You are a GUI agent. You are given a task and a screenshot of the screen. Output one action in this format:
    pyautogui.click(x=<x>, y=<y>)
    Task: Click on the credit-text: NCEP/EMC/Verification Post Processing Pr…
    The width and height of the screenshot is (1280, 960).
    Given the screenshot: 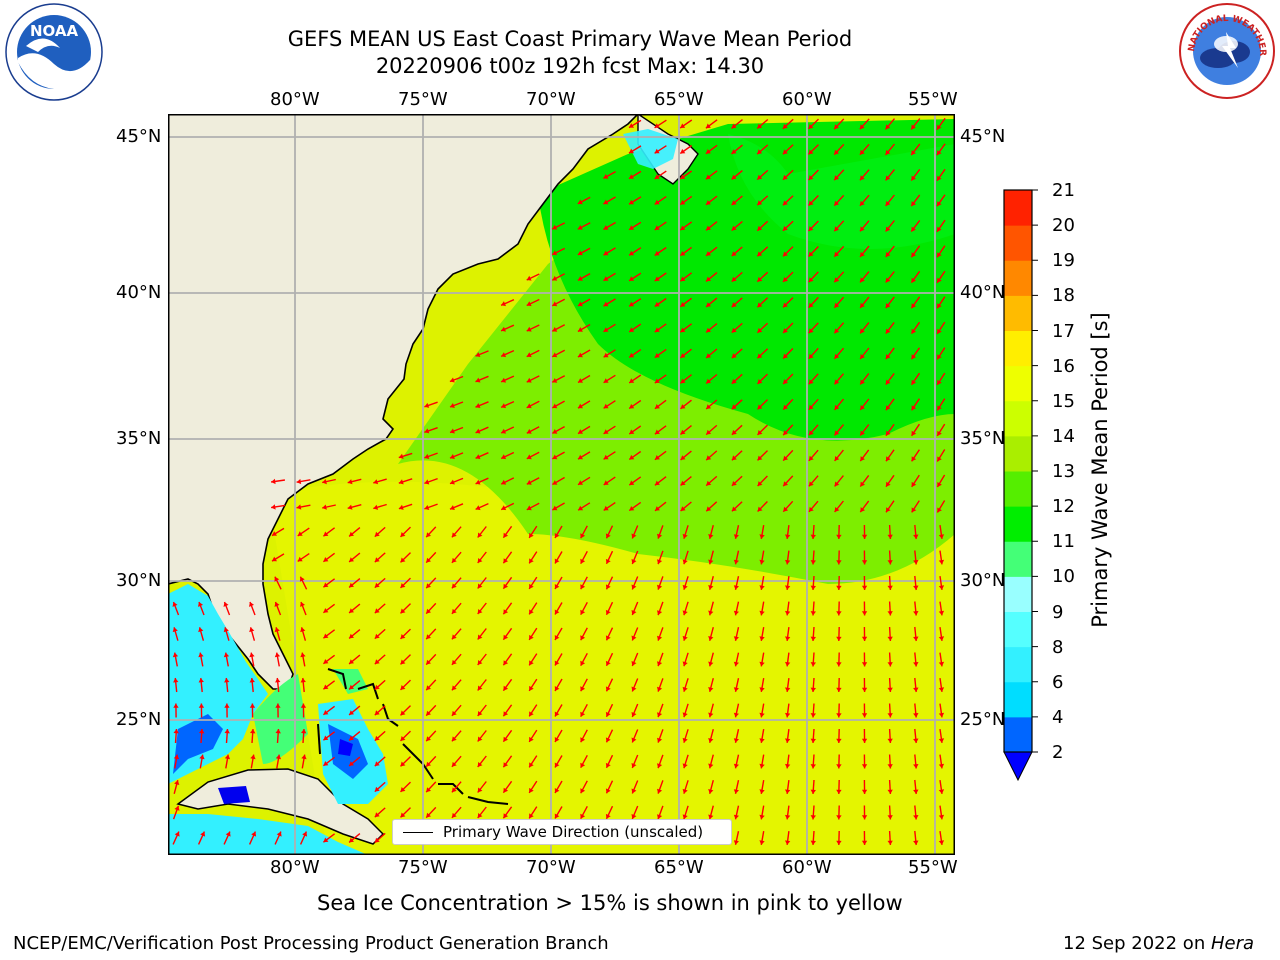 What is the action you would take?
    pyautogui.click(x=311, y=943)
    